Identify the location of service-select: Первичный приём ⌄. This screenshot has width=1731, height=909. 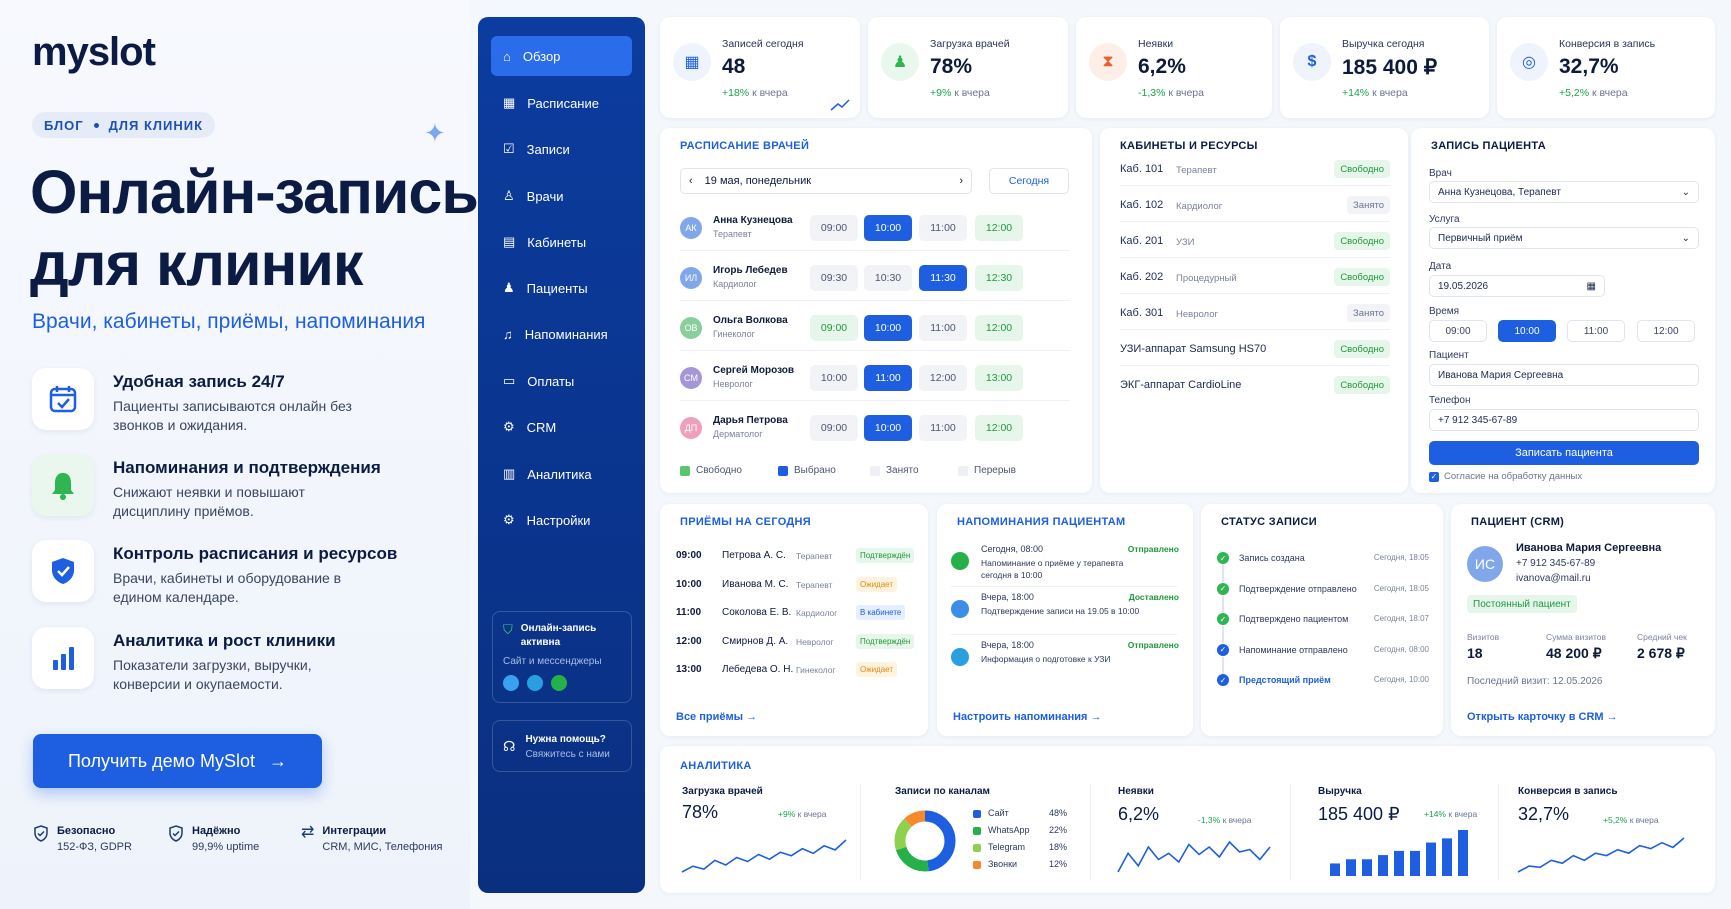
(1564, 238).